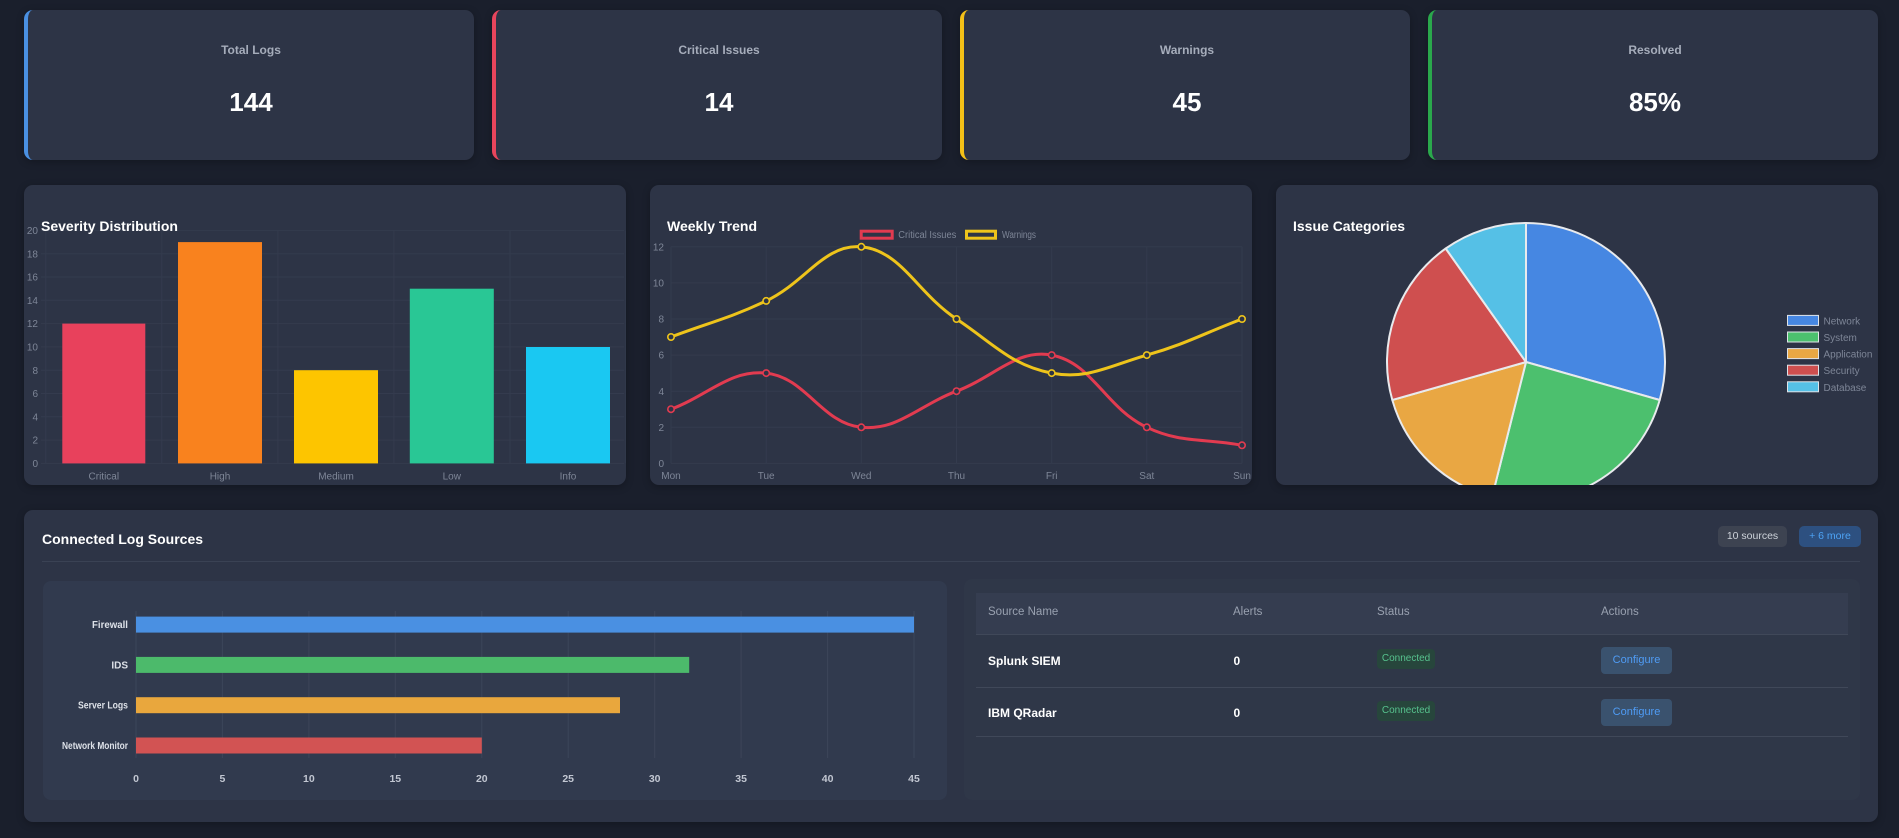 The image size is (1899, 838). Describe the element at coordinates (95, 746) in the screenshot. I see `svg-text: Network Monitor` at that location.